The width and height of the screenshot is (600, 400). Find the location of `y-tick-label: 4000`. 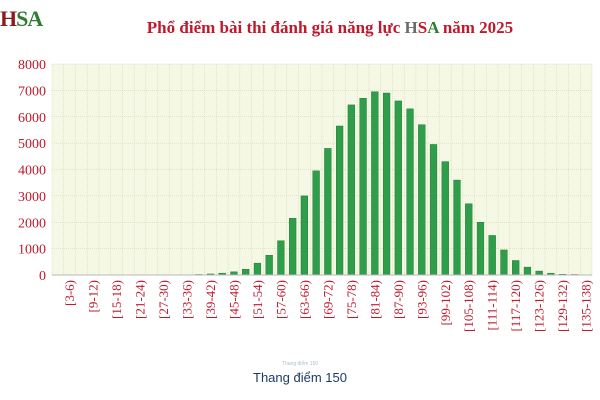

y-tick-label: 4000 is located at coordinates (32, 171).